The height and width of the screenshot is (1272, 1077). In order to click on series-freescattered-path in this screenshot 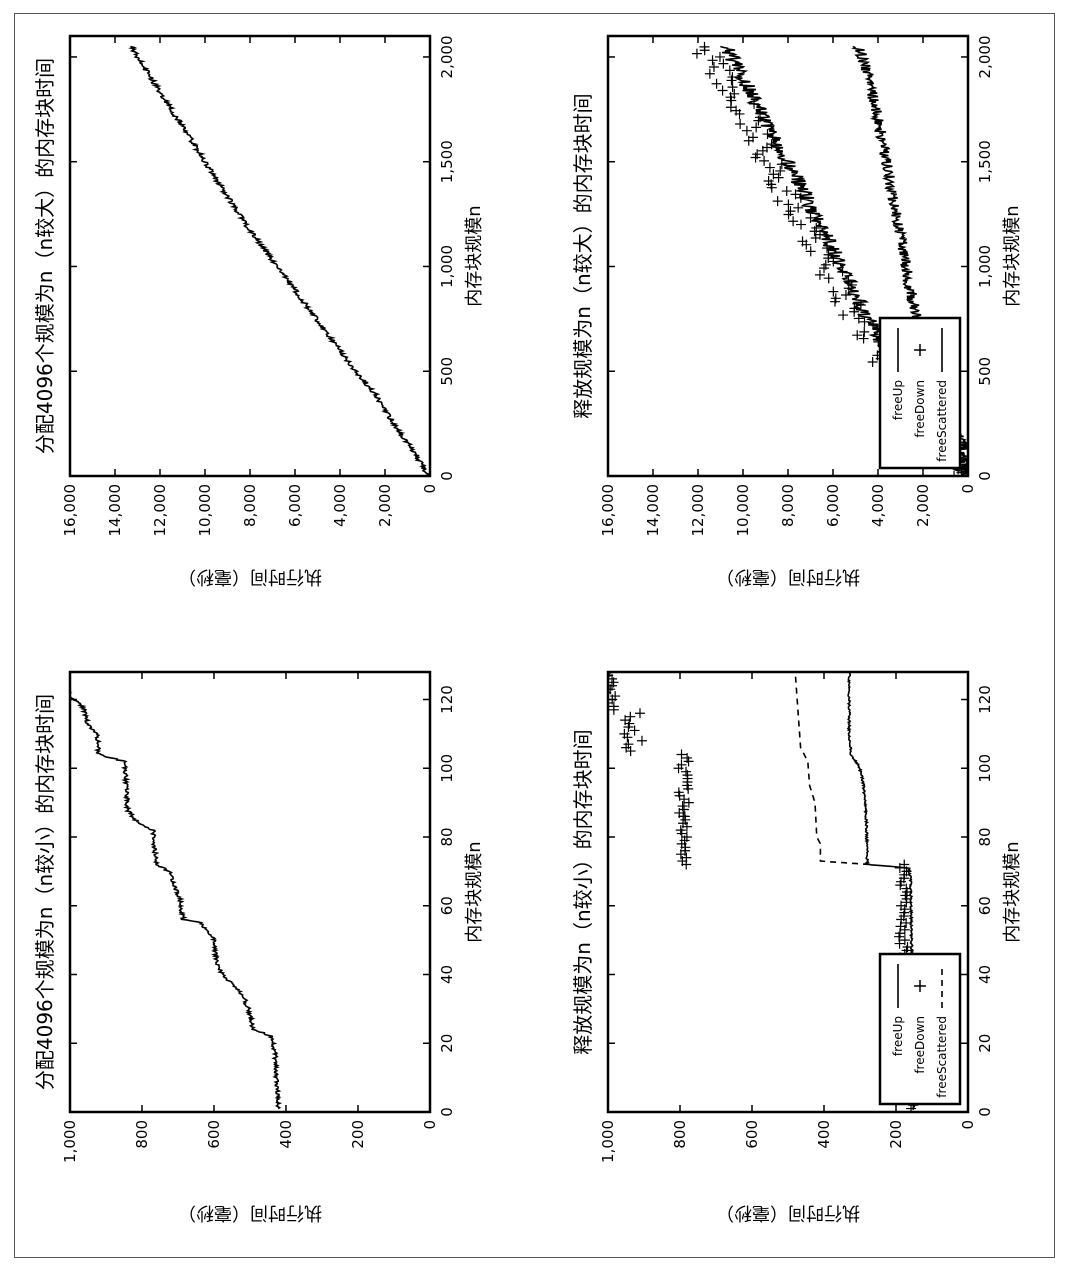, I will do `click(832, 769)`.